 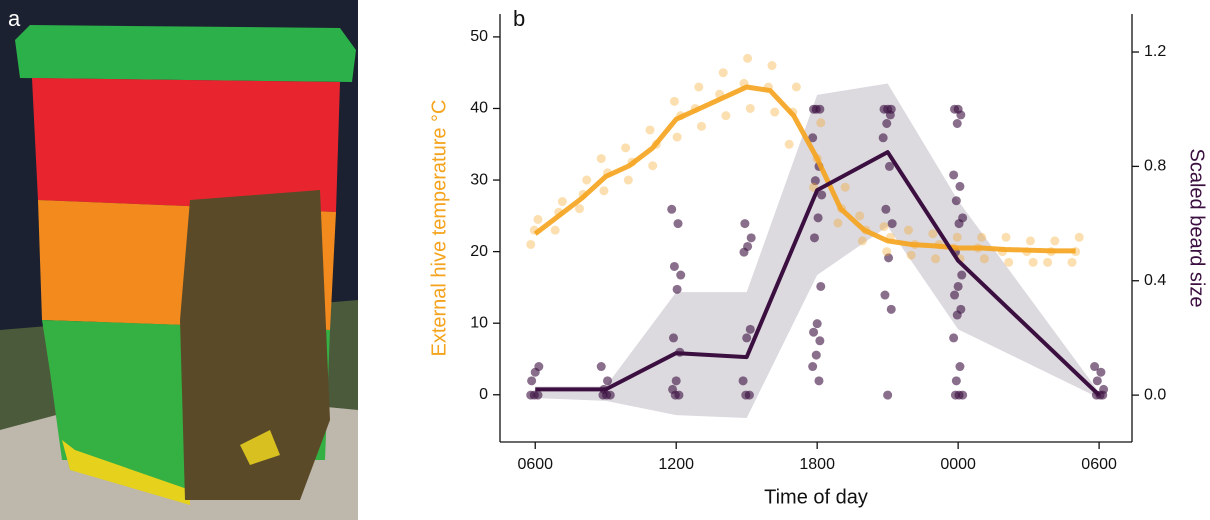 I want to click on y2-axis-label: Scaled beard size, so click(x=1197, y=228).